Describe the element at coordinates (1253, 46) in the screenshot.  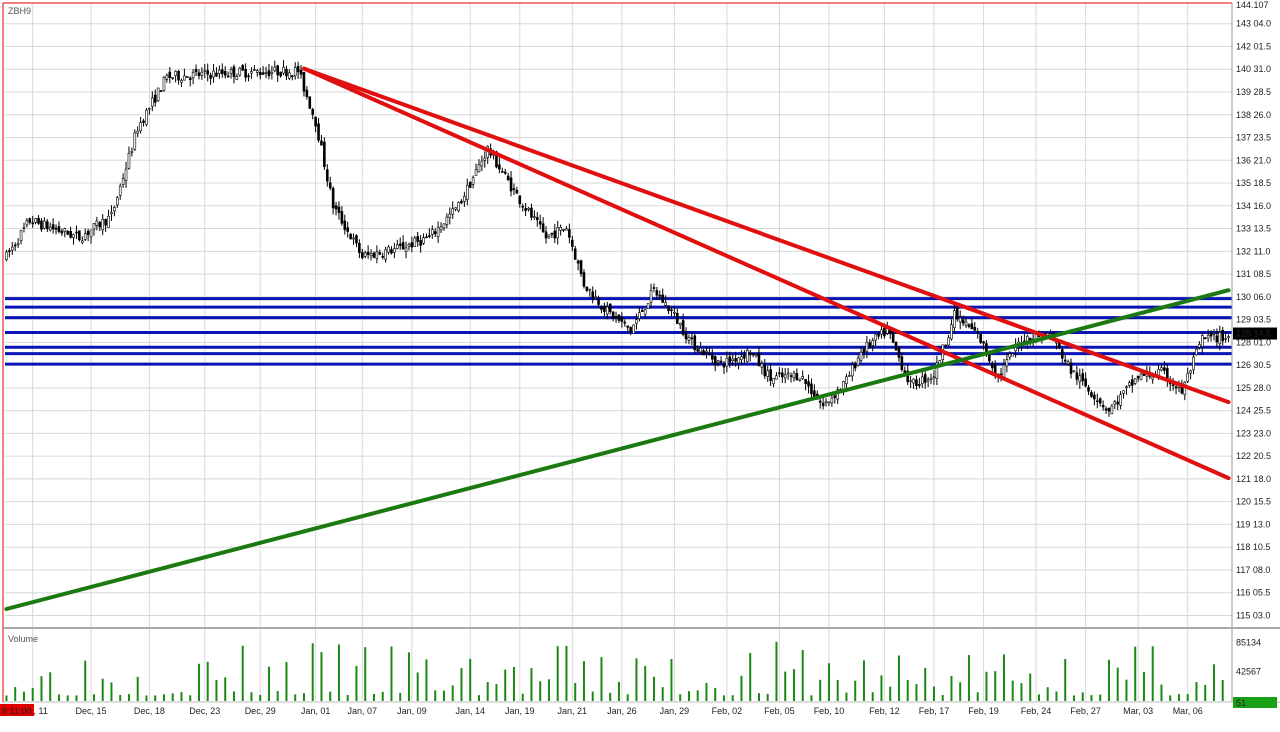
I see `price-tick-label: 142 01.5` at that location.